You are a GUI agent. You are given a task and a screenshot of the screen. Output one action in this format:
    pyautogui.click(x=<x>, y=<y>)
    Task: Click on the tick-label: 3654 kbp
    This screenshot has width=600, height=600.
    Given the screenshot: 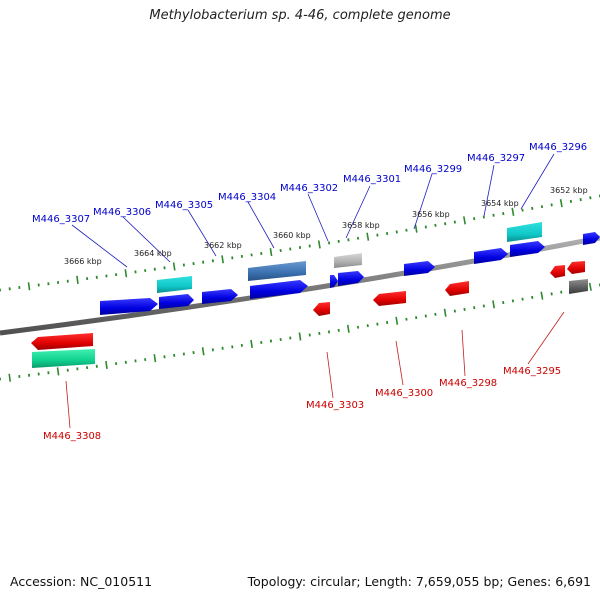 What is the action you would take?
    pyautogui.click(x=500, y=203)
    